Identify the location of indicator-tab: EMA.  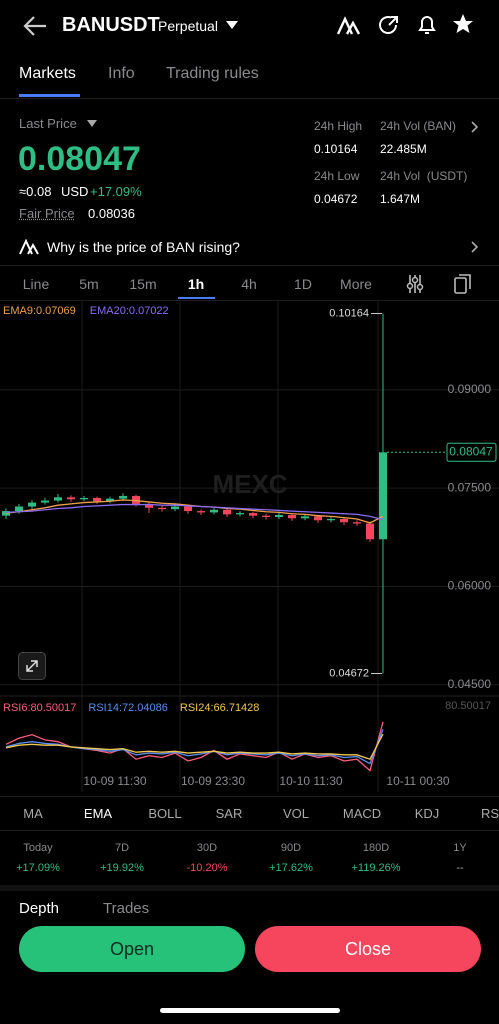
(98, 813).